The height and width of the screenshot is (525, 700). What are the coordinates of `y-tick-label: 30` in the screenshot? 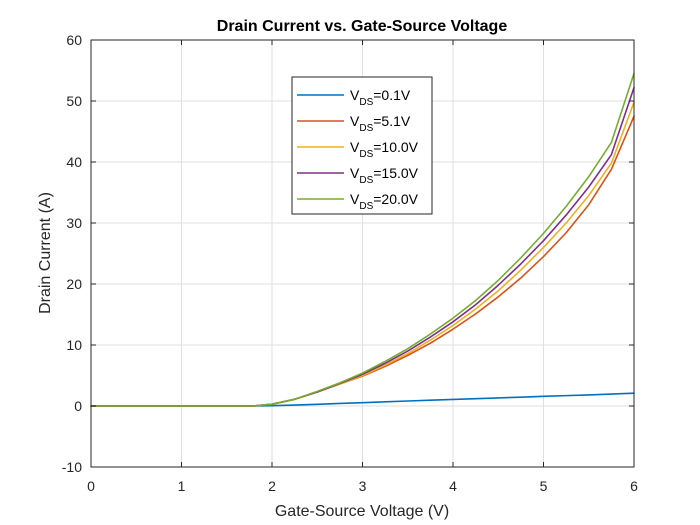 It's located at (74, 223).